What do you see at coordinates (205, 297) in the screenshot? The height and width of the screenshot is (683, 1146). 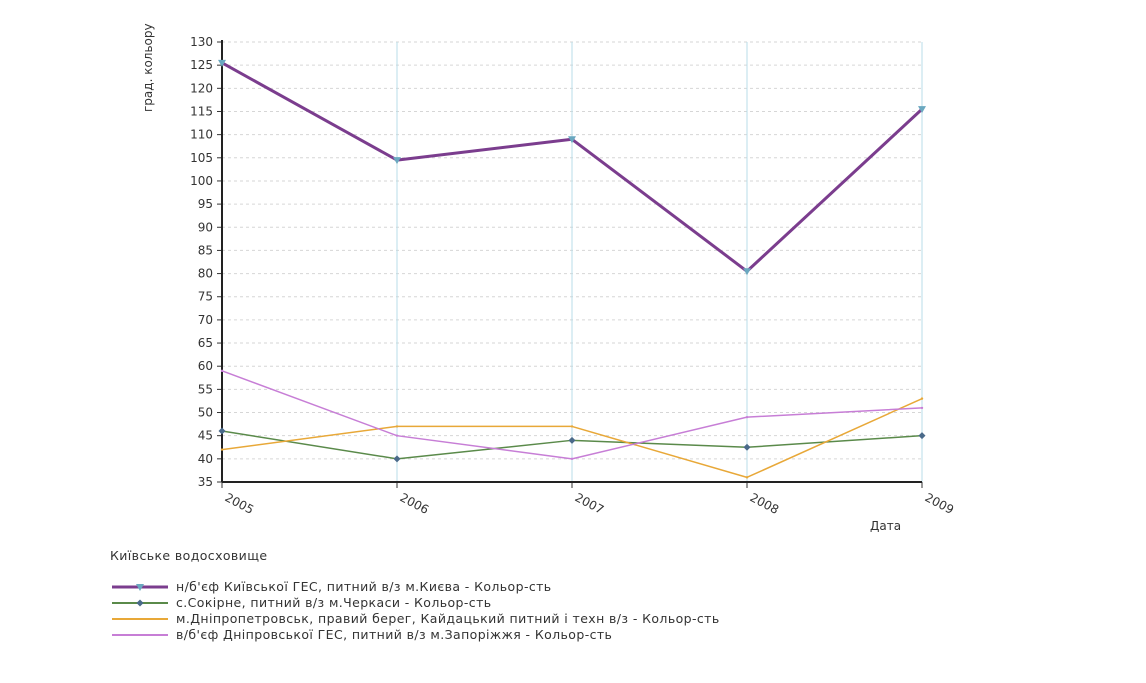 I see `y-tick-label: 75` at bounding box center [205, 297].